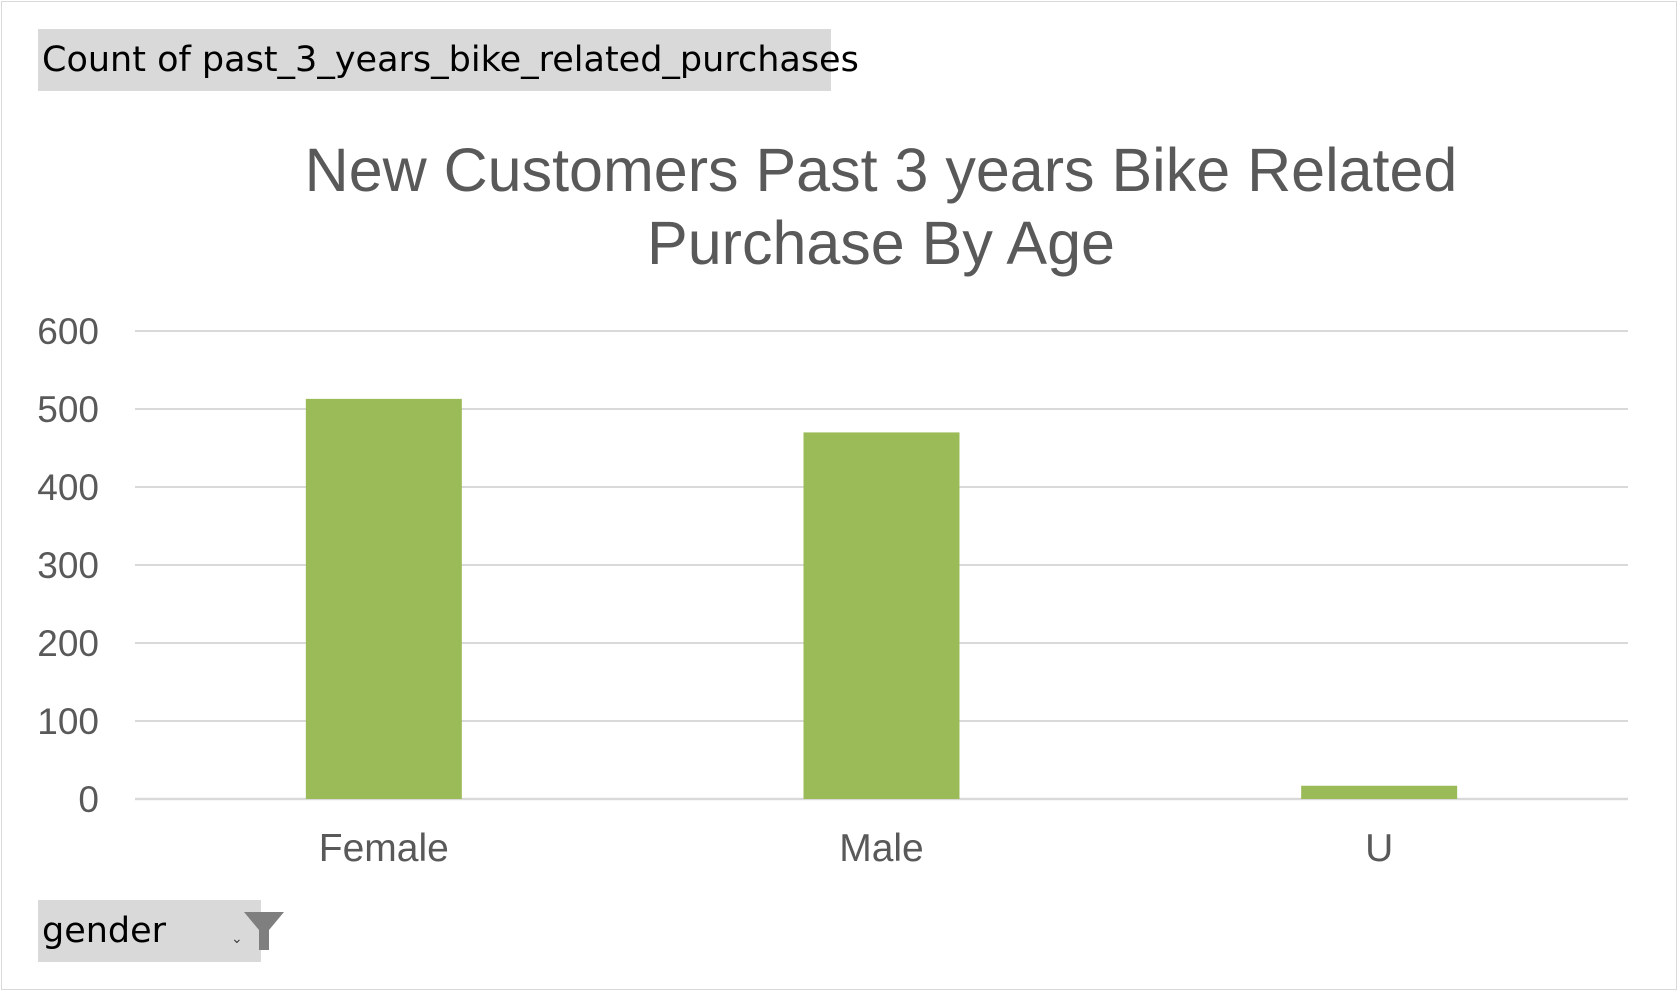 The image size is (1680, 993). I want to click on x-tick-label: Male, so click(881, 848).